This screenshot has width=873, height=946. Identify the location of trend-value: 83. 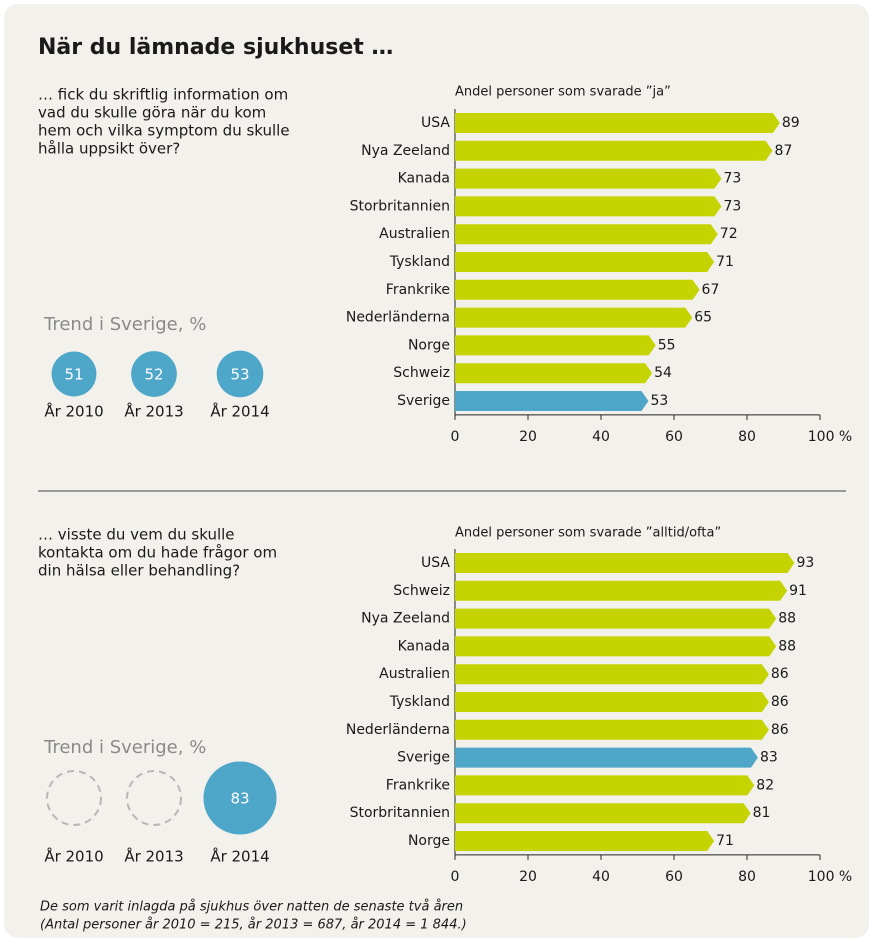
(239, 799).